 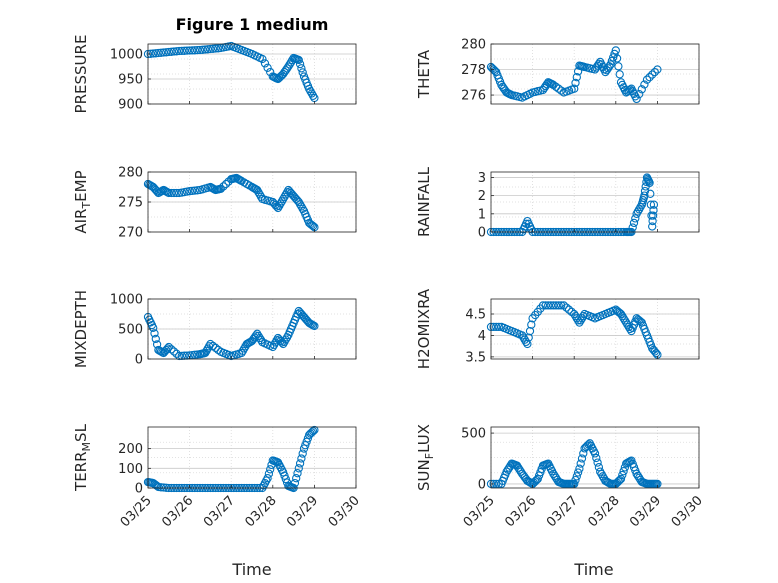 What do you see at coordinates (251, 569) in the screenshot?
I see `x-axis-label-left: Time` at bounding box center [251, 569].